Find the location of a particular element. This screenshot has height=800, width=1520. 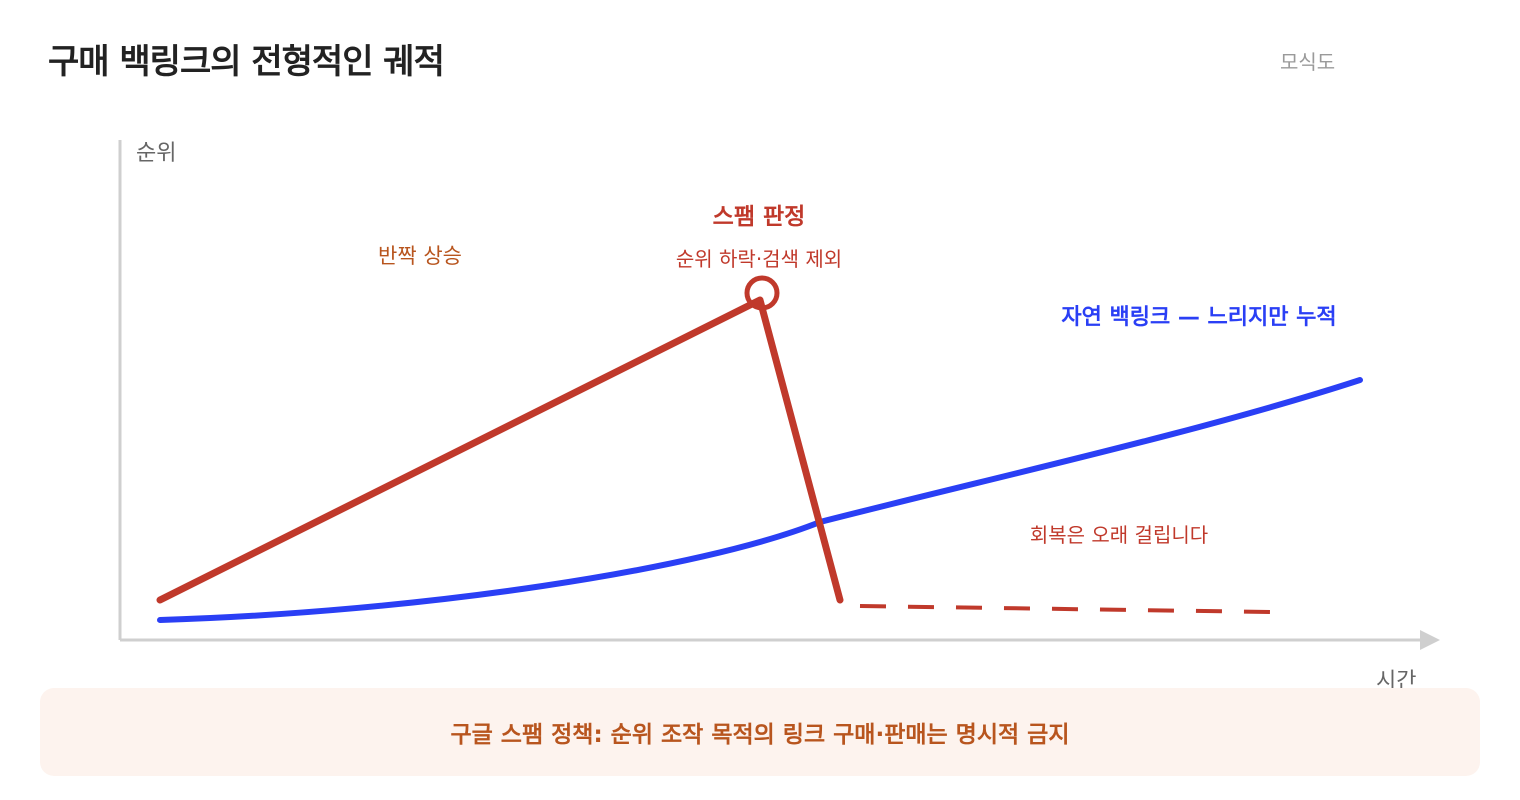

spike-label: 반짝 상승 is located at coordinates (420, 256).